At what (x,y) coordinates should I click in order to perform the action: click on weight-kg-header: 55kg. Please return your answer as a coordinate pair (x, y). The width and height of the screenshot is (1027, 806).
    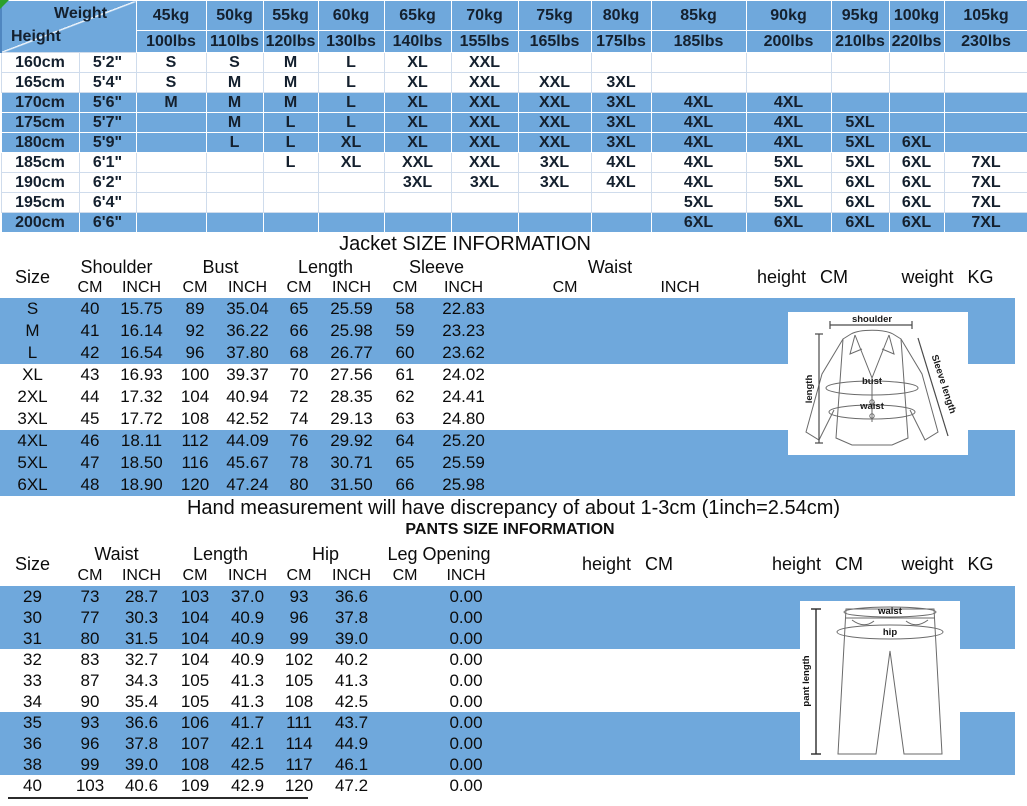
    Looking at the image, I should click on (290, 15).